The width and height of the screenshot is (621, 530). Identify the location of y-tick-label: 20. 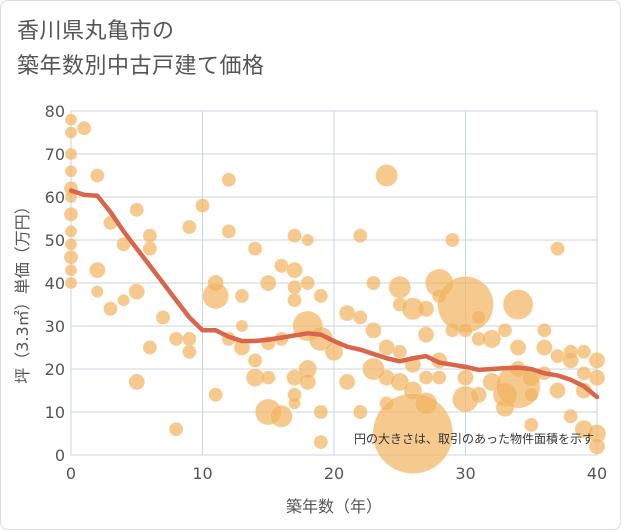
(55, 369).